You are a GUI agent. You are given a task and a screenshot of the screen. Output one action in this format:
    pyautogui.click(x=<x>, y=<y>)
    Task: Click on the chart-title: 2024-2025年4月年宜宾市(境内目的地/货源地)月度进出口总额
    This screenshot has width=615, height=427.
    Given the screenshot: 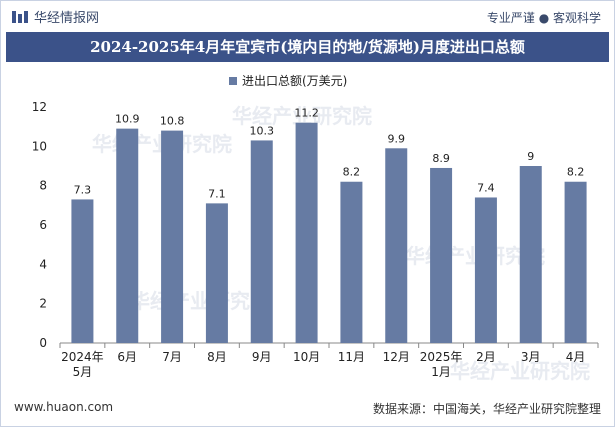 What is the action you would take?
    pyautogui.click(x=307, y=47)
    